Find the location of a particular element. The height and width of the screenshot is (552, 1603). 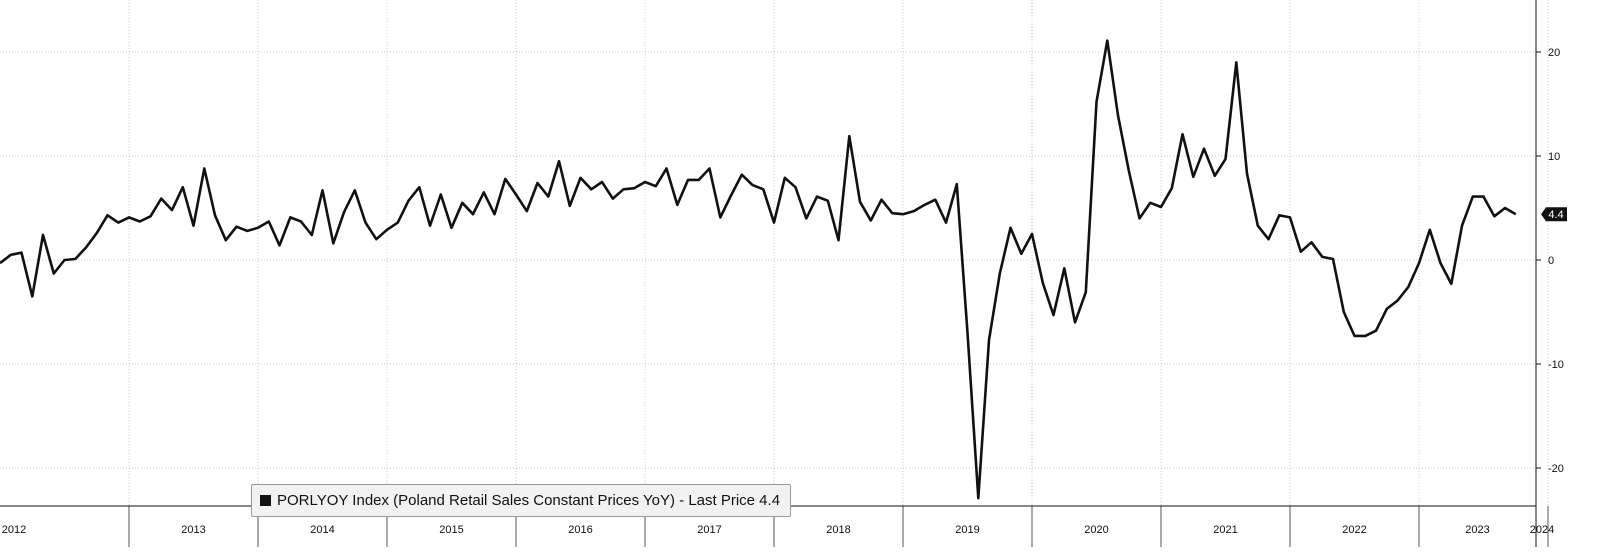

x-tick-label: 2021 is located at coordinates (1225, 530).